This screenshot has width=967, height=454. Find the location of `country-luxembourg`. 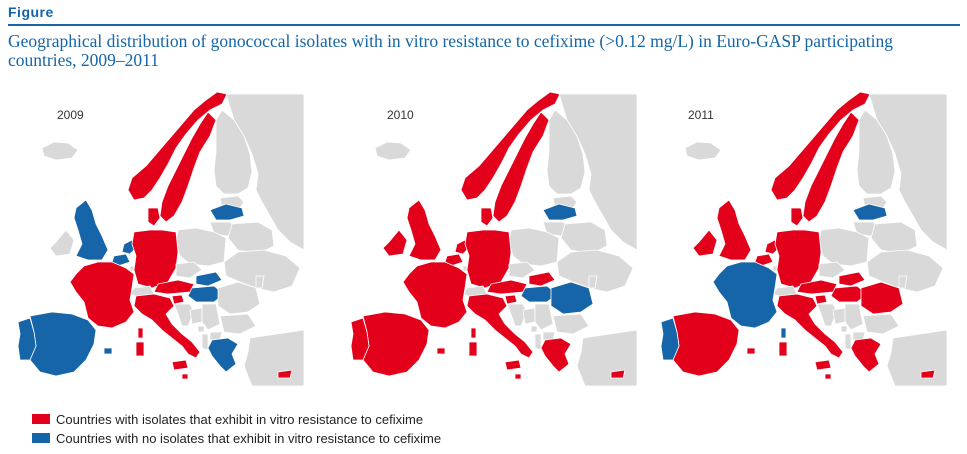

country-luxembourg is located at coordinates (775, 268).